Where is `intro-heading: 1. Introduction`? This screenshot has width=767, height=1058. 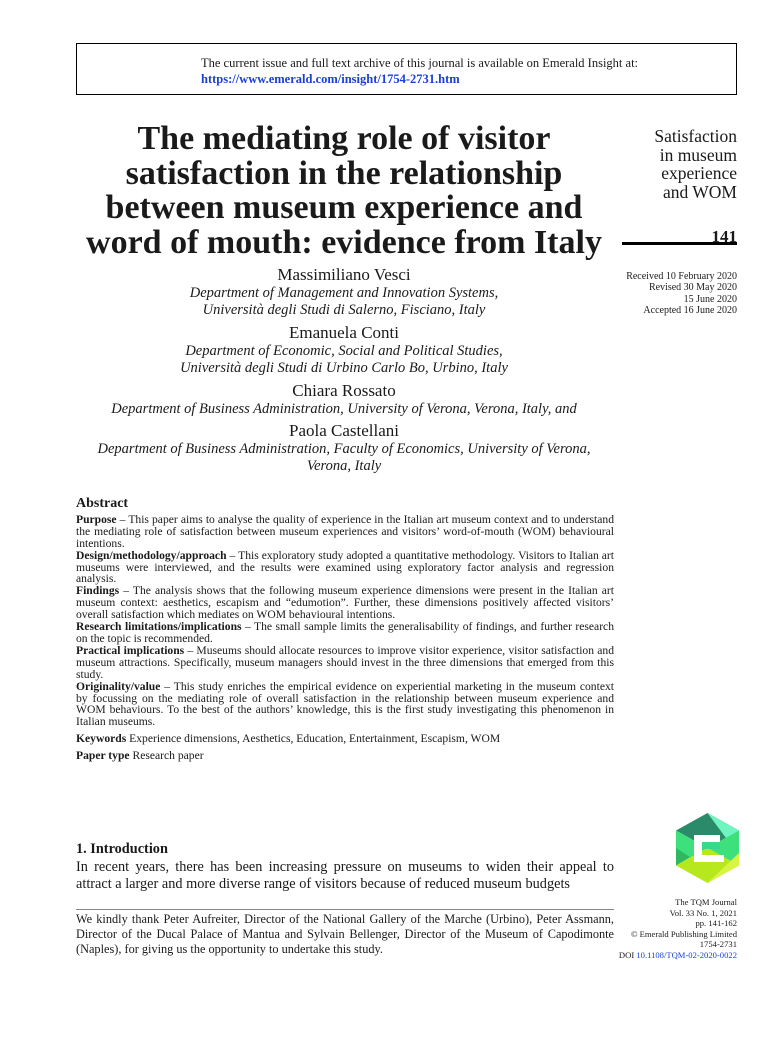
intro-heading: 1. Introduction is located at coordinates (122, 849).